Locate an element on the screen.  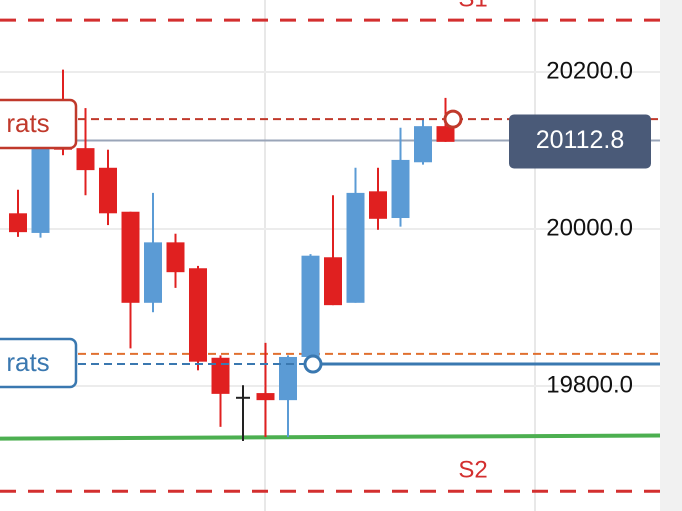
price-tag is located at coordinates (580, 141).